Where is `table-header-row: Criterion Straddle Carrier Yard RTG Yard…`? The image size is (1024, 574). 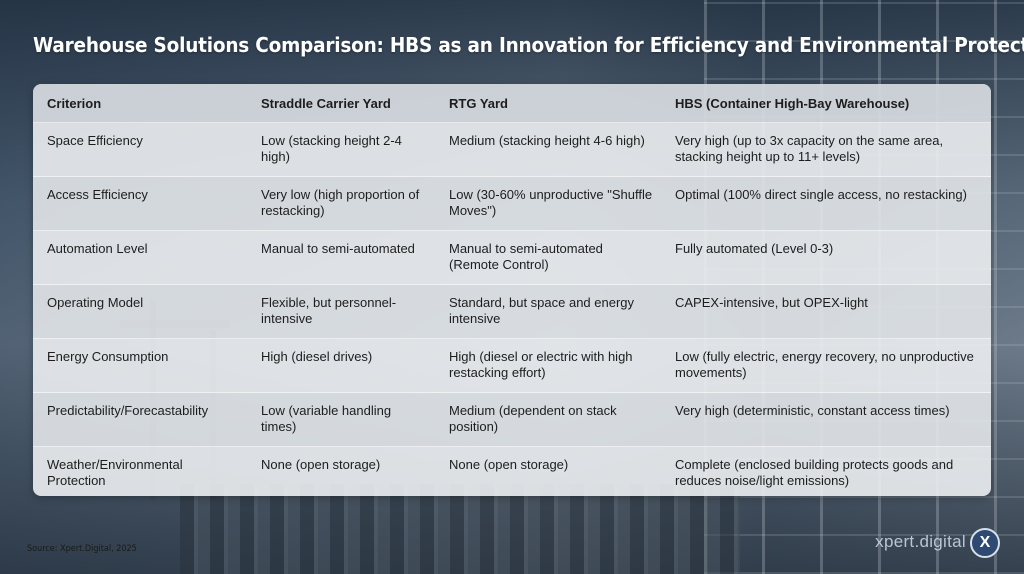 table-header-row: Criterion Straddle Carrier Yard RTG Yard… is located at coordinates (512, 103).